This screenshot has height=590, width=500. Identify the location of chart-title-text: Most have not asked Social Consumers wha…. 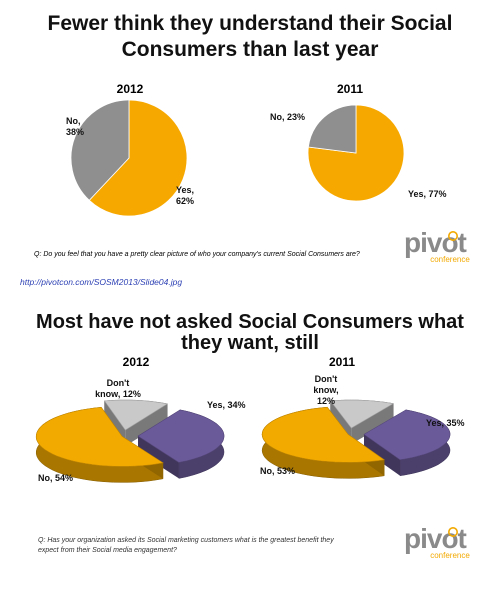
(250, 332).